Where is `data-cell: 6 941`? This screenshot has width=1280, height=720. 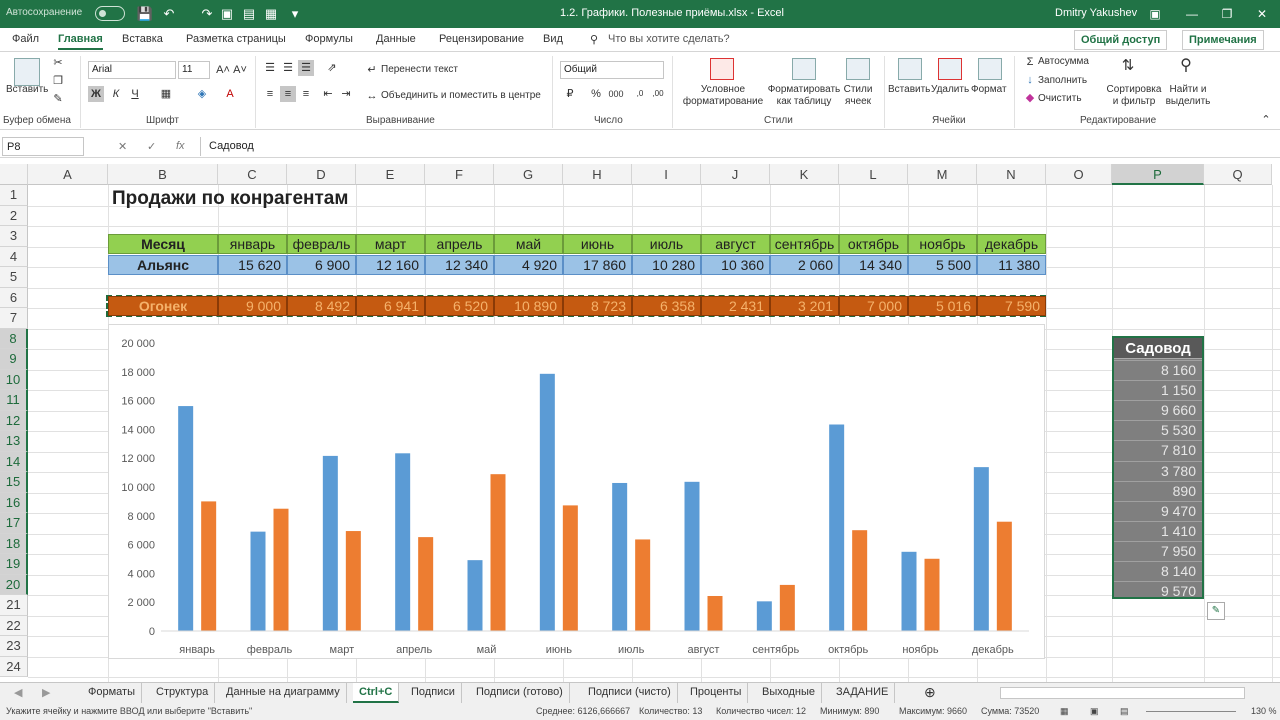
data-cell: 6 941 is located at coordinates (390, 306).